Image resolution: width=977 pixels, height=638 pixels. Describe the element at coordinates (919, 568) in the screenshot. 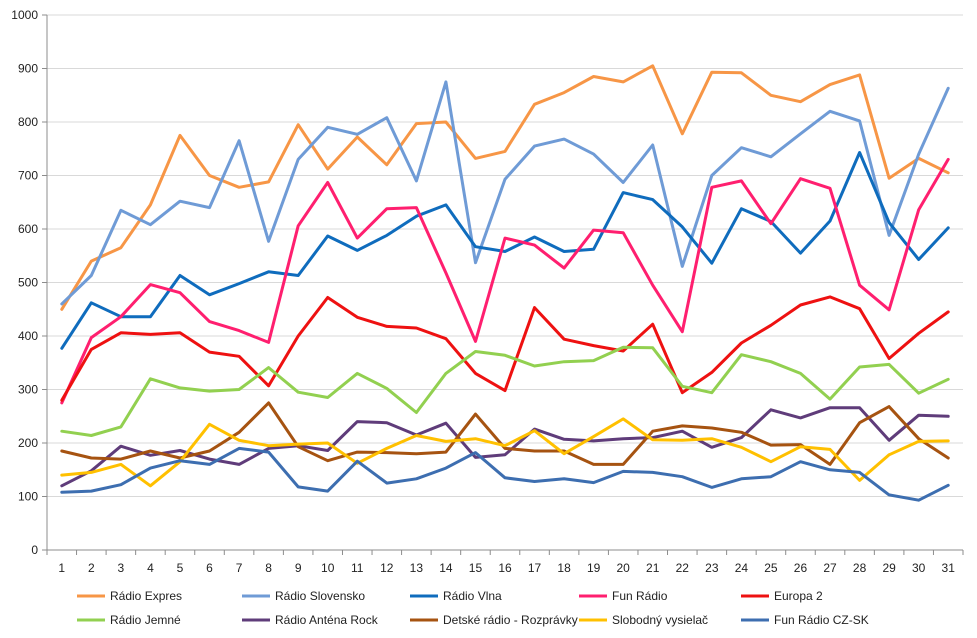

I see `x-tick-label: 30` at that location.